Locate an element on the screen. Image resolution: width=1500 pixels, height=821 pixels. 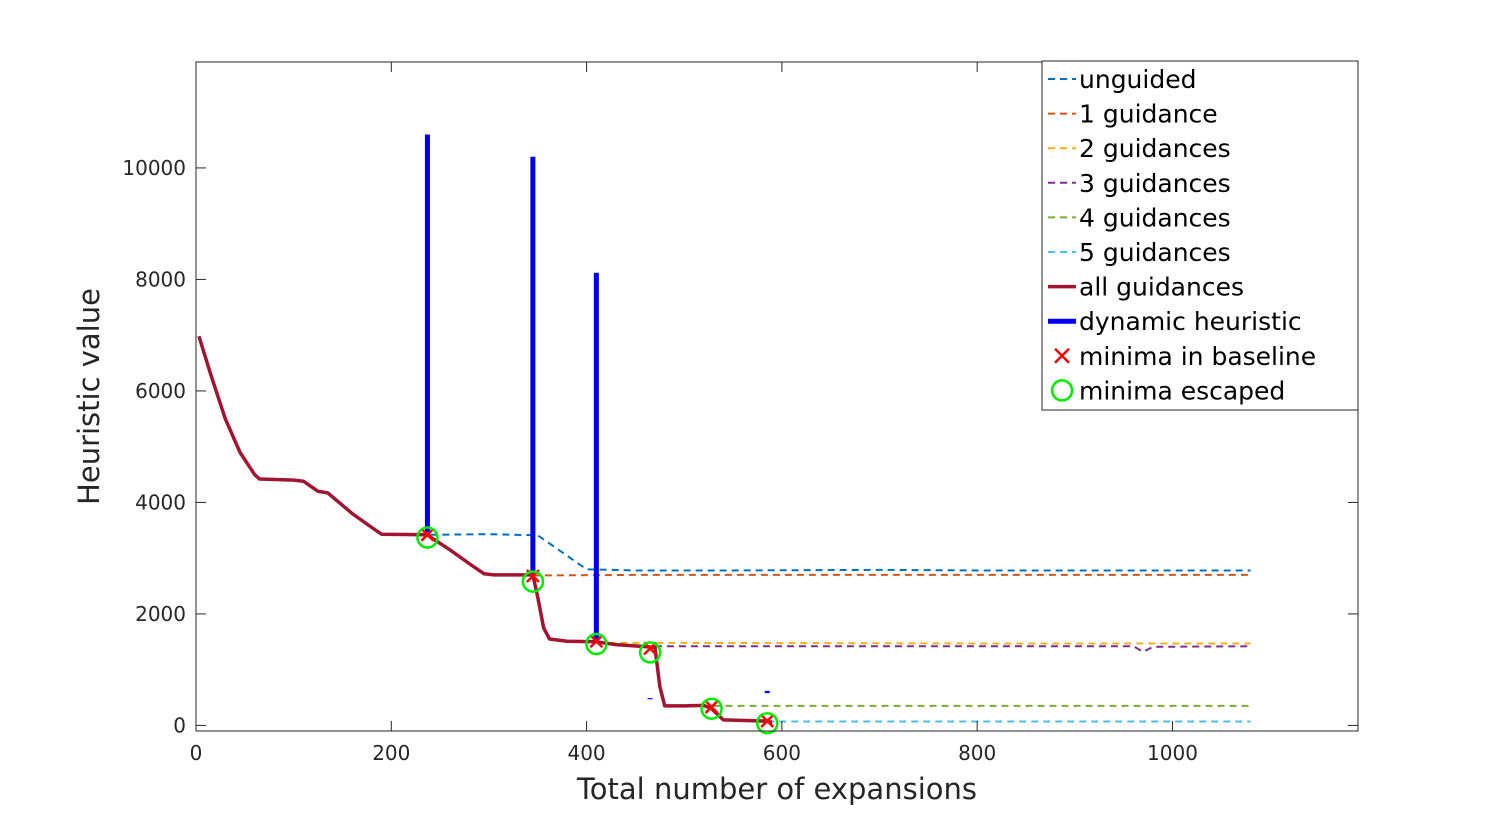
legend-label: minima in baseline is located at coordinates (1197, 356).